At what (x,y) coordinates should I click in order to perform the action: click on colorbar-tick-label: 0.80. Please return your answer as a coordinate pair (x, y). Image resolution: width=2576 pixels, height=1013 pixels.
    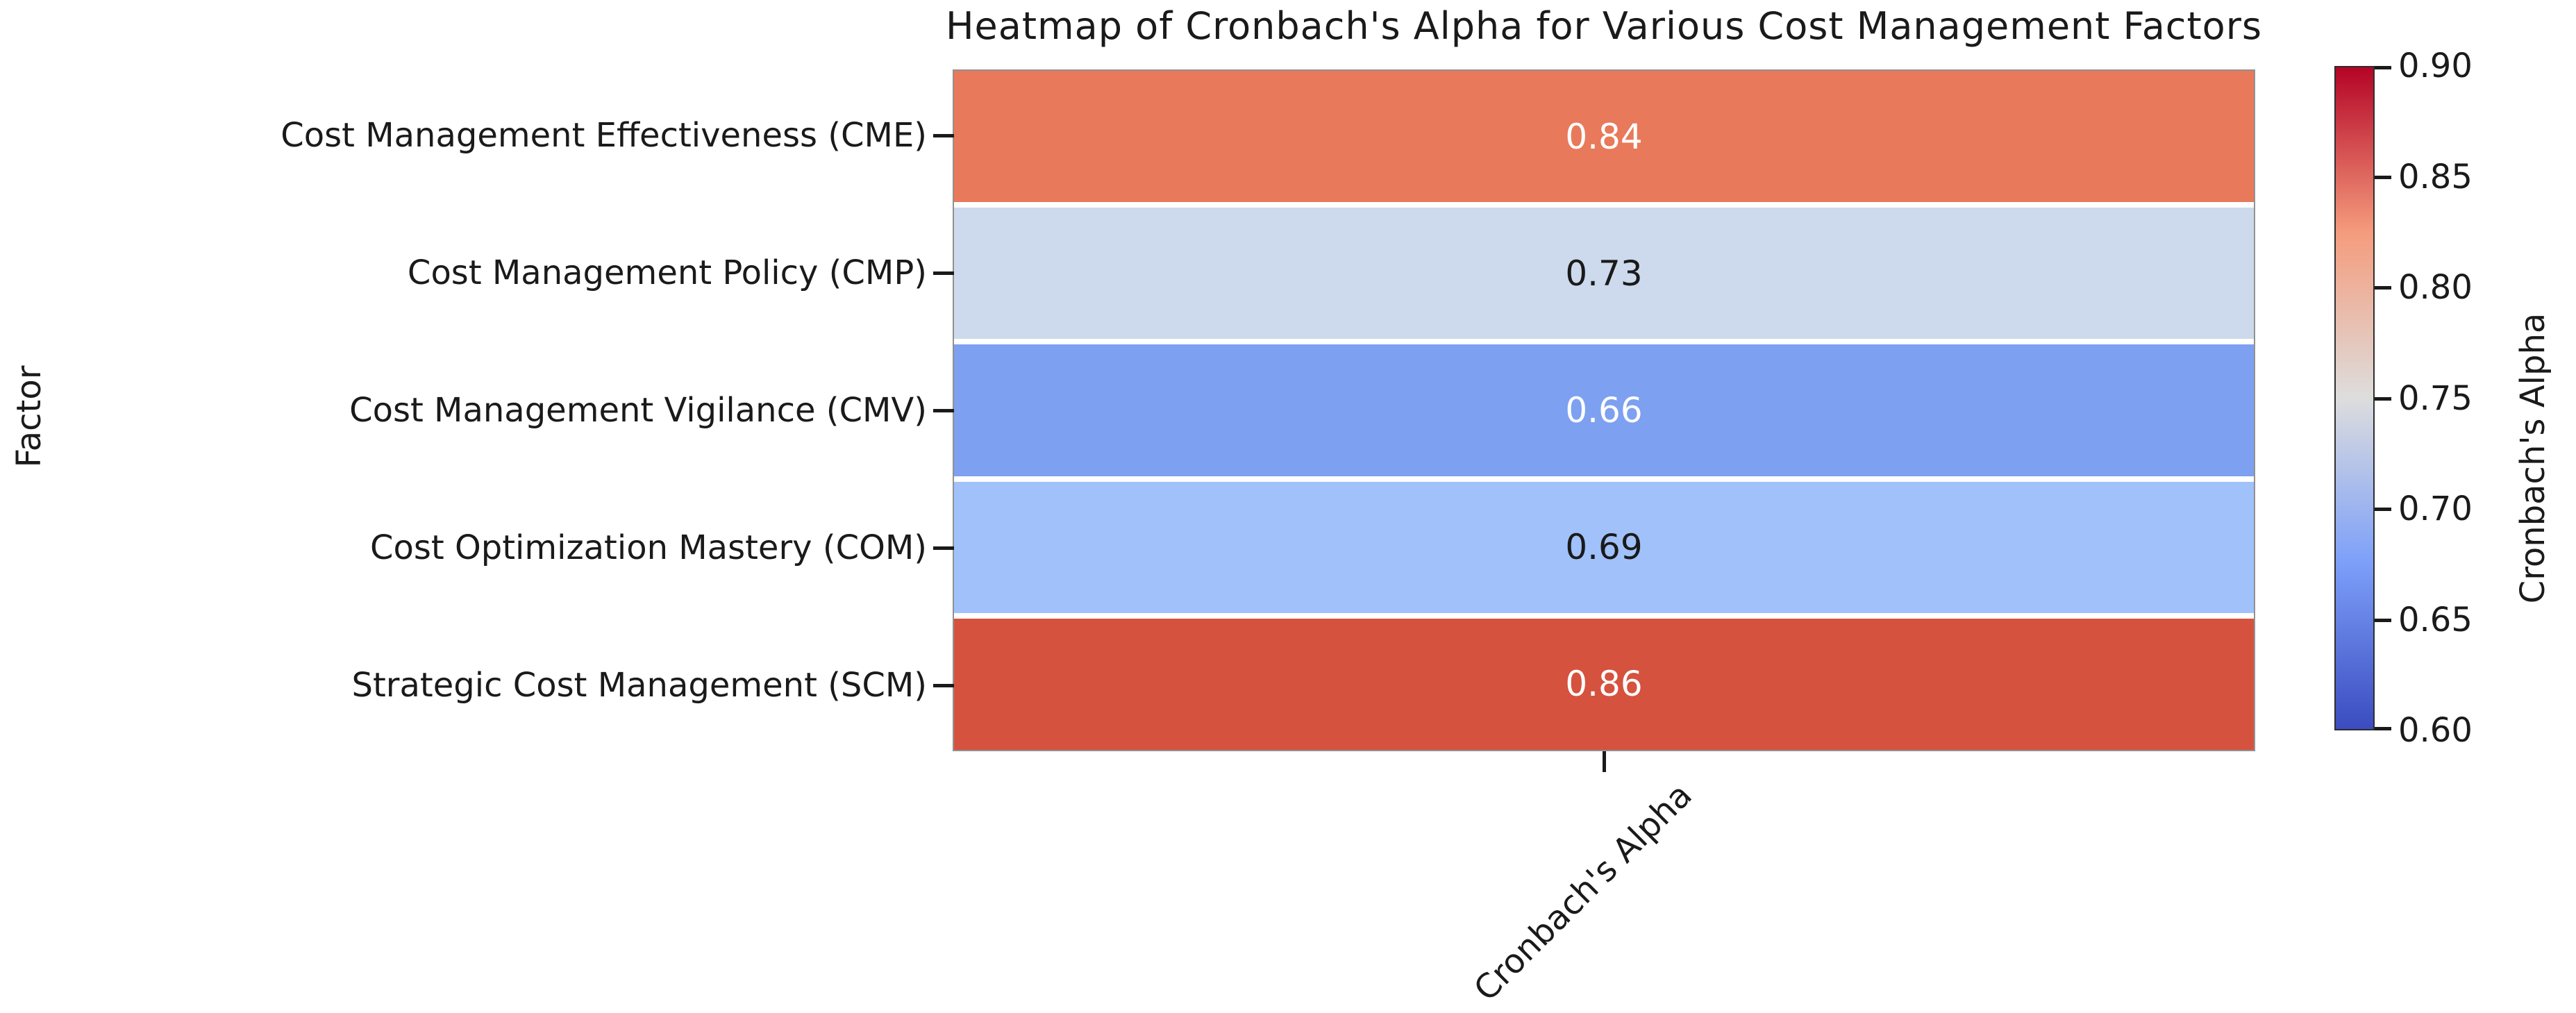
    Looking at the image, I should click on (2435, 287).